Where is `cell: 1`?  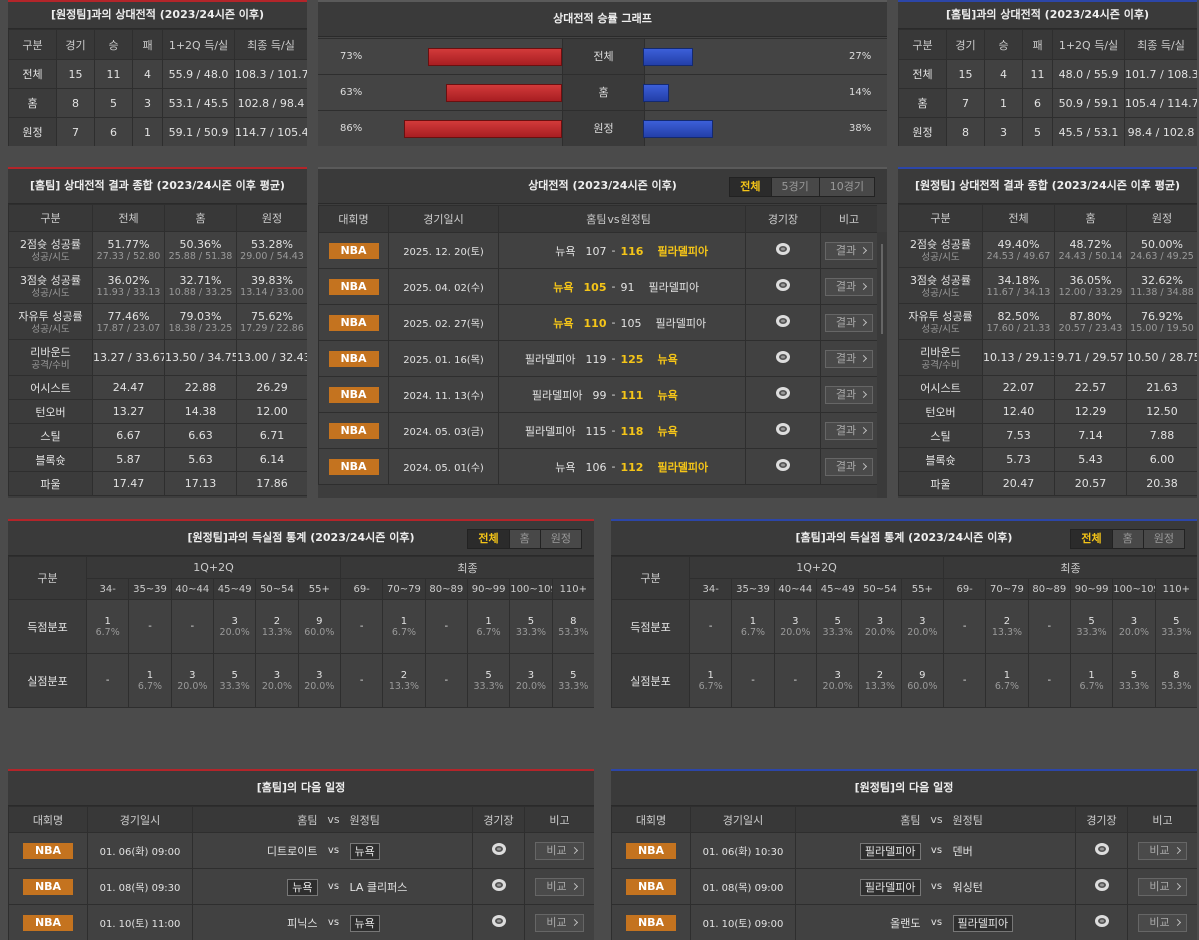
cell: 1 is located at coordinates (1003, 103).